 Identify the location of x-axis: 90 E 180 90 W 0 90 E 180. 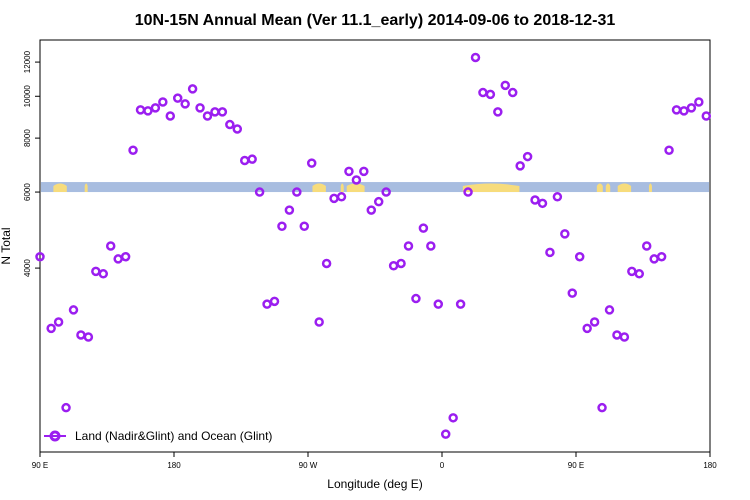
(374, 461).